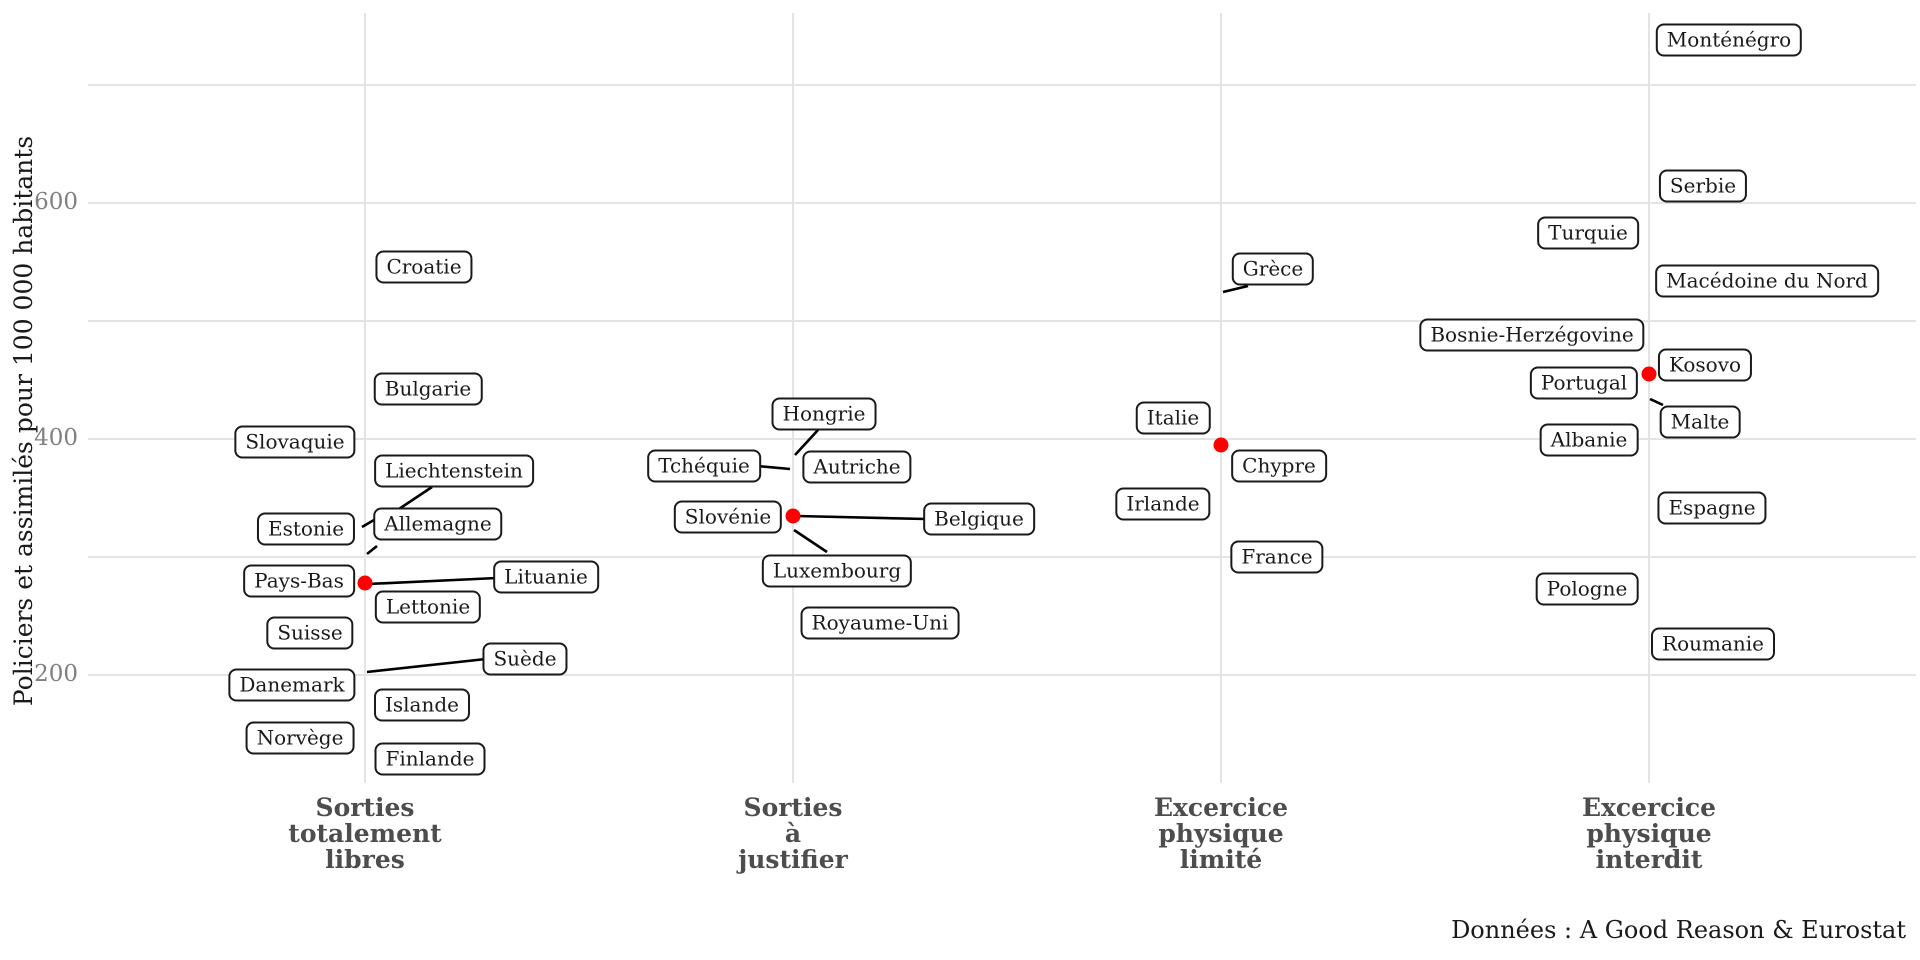  I want to click on country-label-Roumanie: Roumanie, so click(1713, 644).